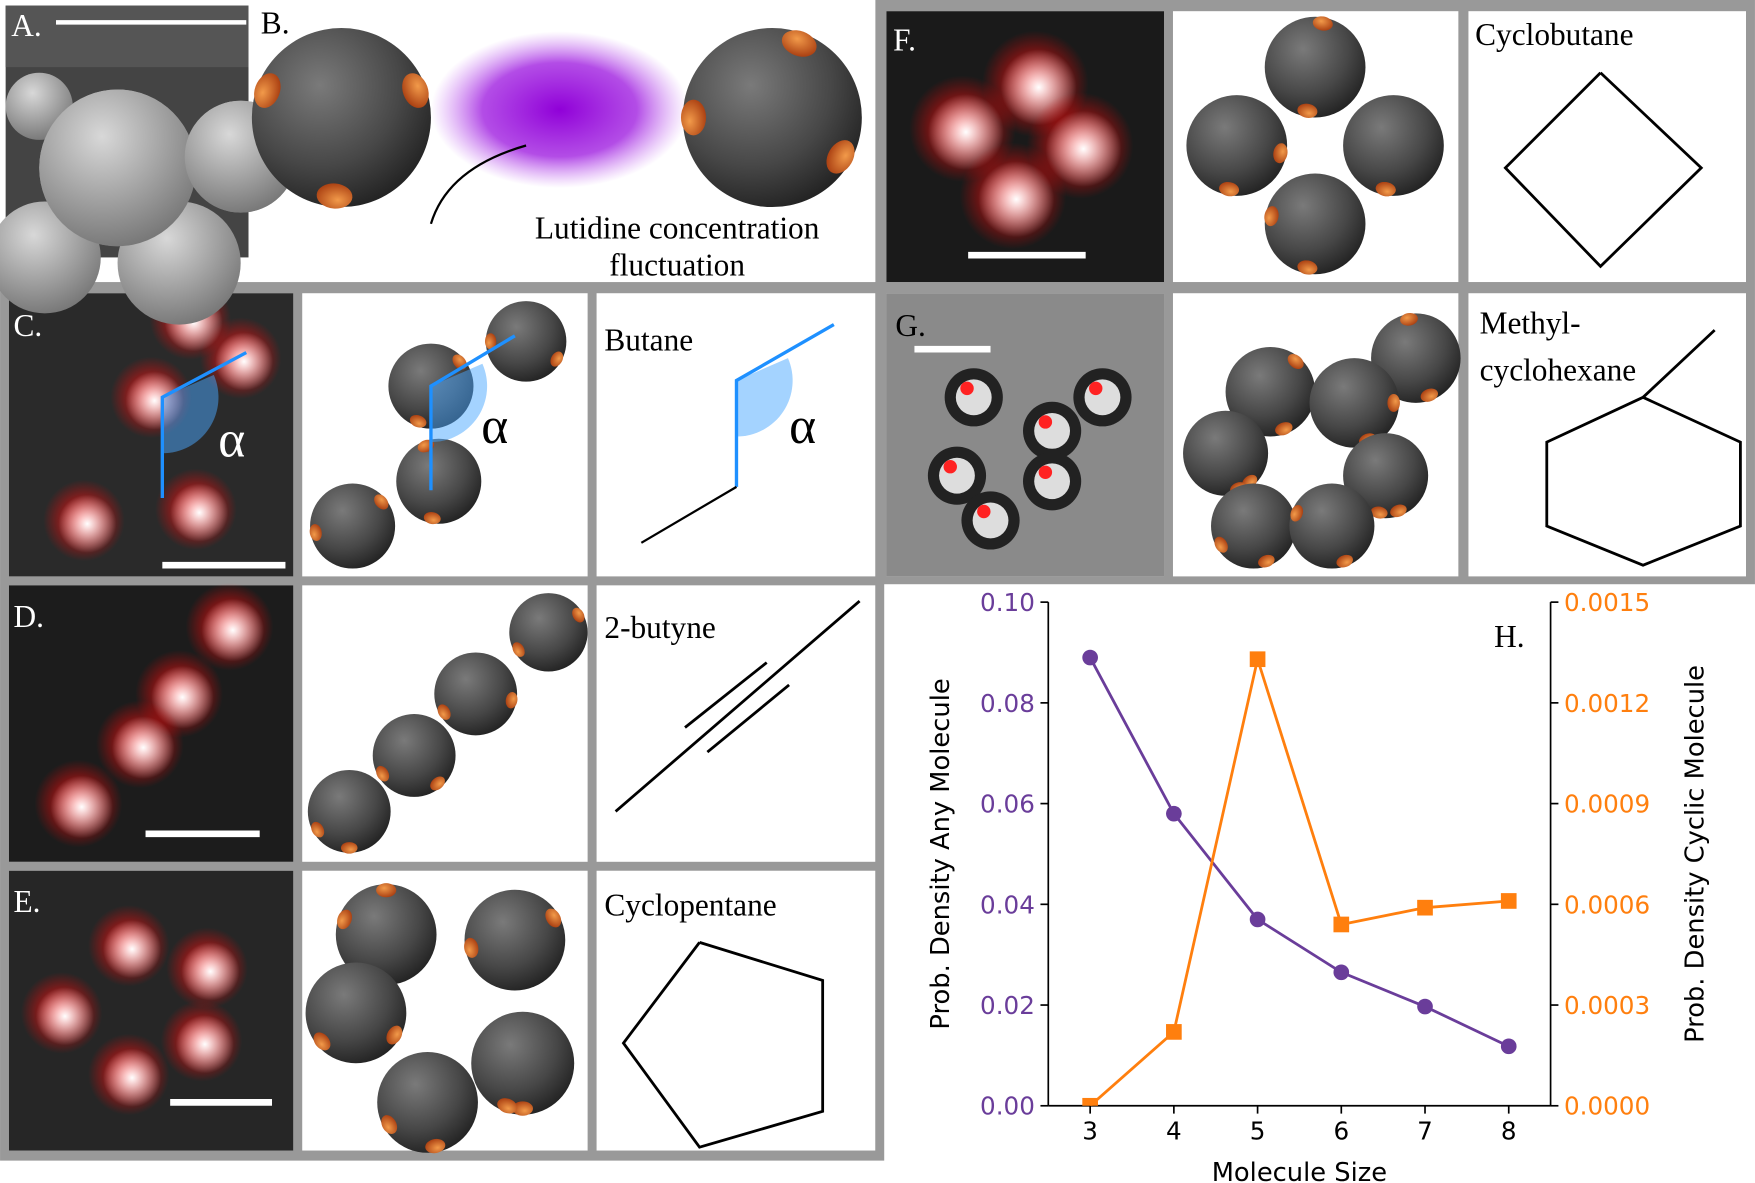 The image size is (1755, 1183). I want to click on panel-label: F., so click(904, 39).